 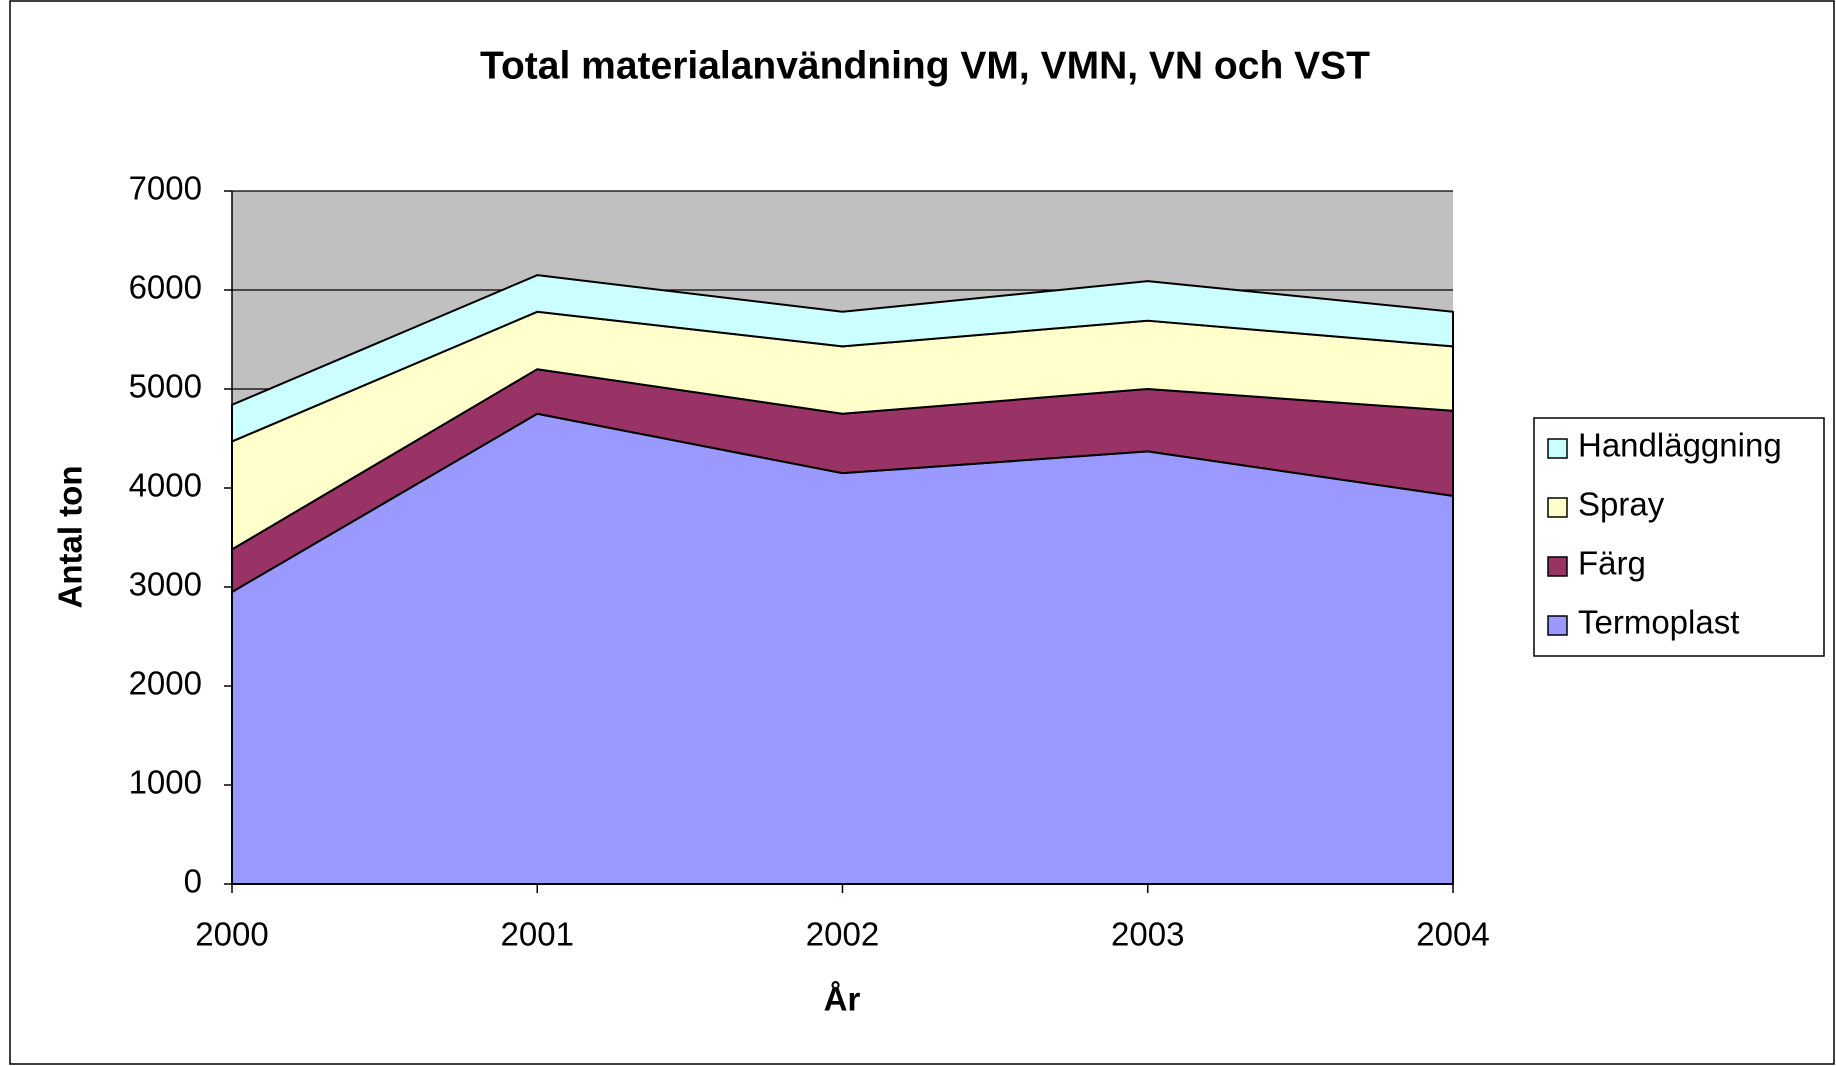 What do you see at coordinates (842, 358) in the screenshot?
I see `area` at bounding box center [842, 358].